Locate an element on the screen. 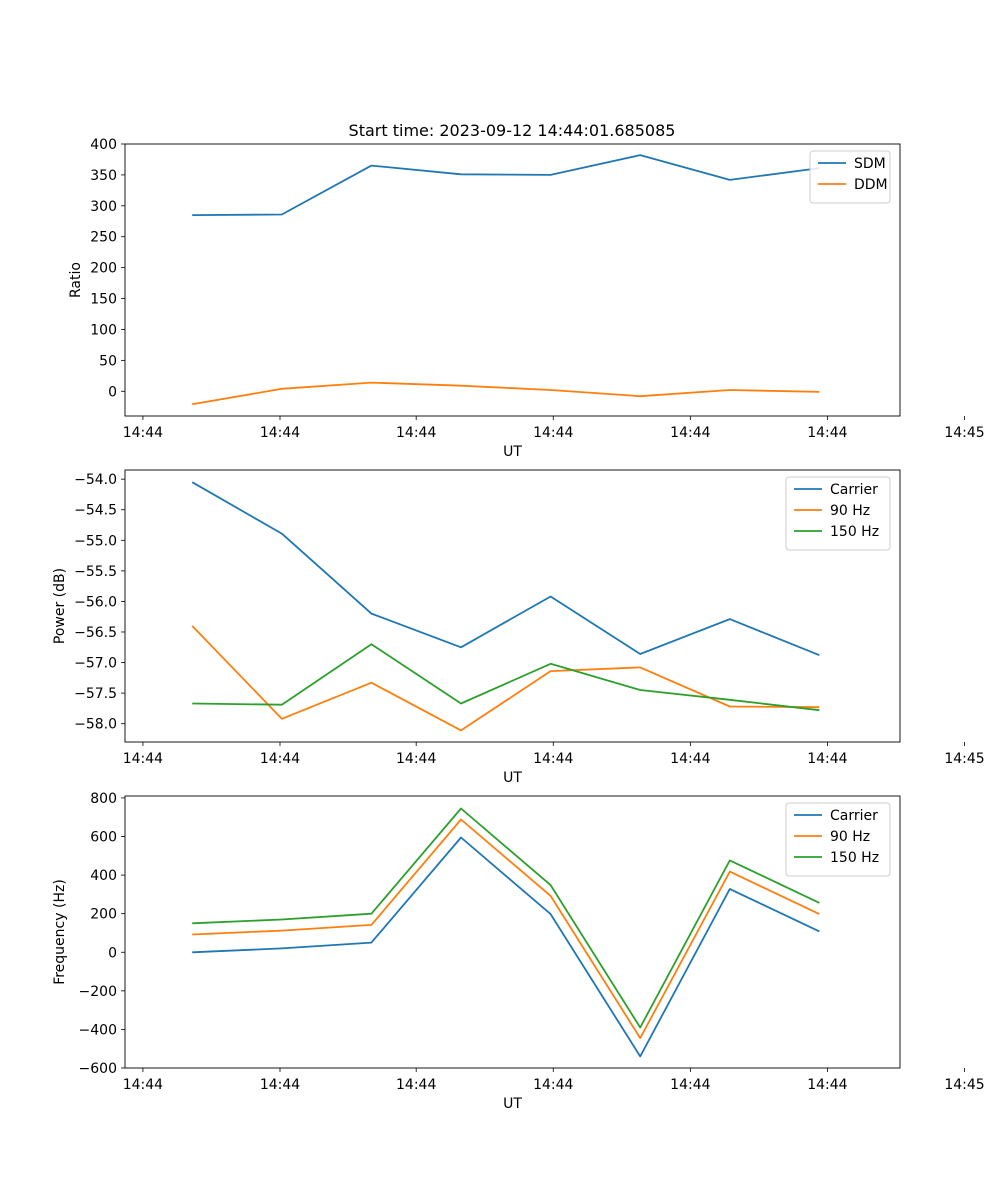  frequency-y-axis-label: Frequency (Hz) is located at coordinates (60, 932).